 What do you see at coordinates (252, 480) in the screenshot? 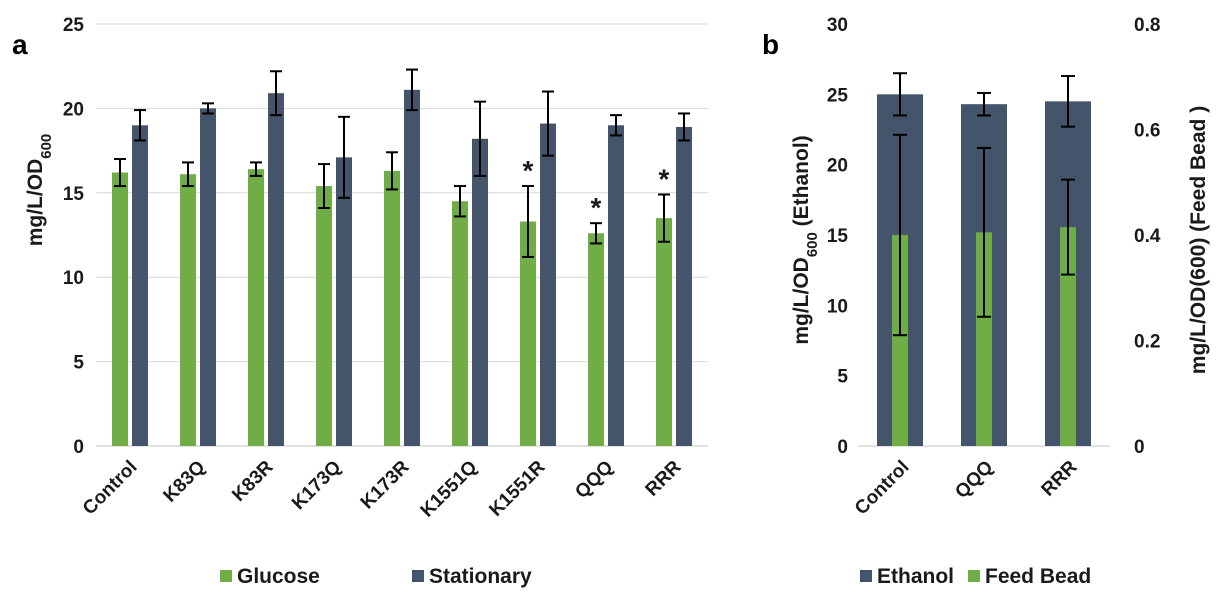
I see `x-tick-label: K83R` at bounding box center [252, 480].